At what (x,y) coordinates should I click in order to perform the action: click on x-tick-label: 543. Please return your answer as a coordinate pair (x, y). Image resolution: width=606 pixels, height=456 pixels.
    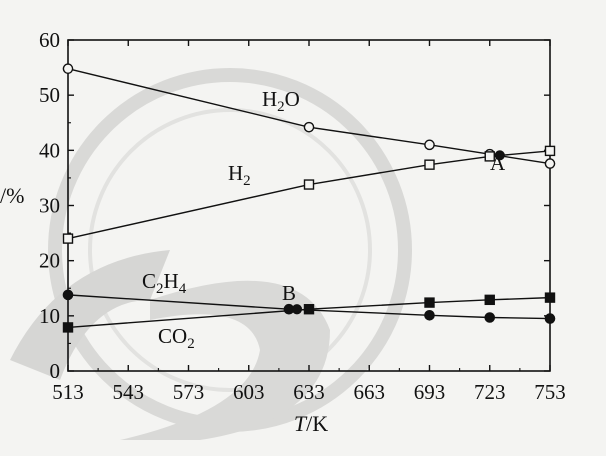
    Looking at the image, I should click on (129, 392).